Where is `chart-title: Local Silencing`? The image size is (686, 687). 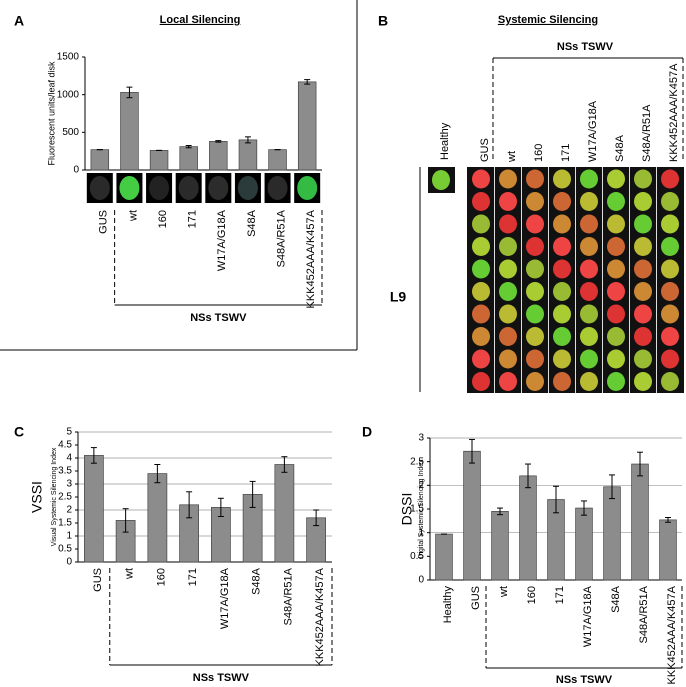
chart-title: Local Silencing is located at coordinates (200, 20).